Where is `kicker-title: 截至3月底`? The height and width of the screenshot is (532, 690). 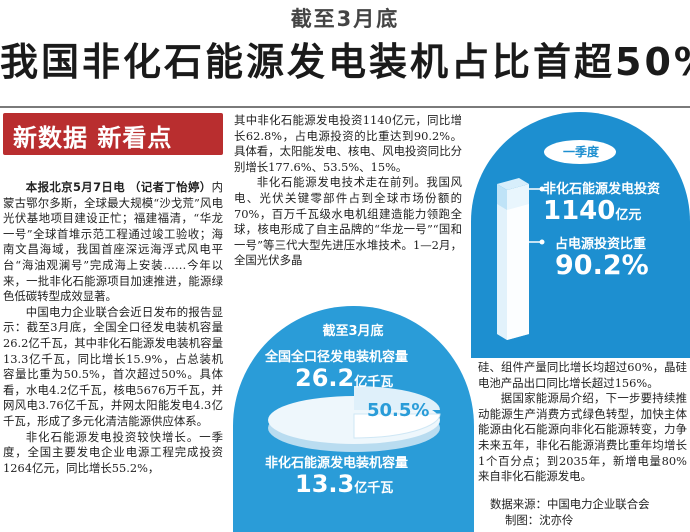
kicker-title: 截至3月底 is located at coordinates (345, 19).